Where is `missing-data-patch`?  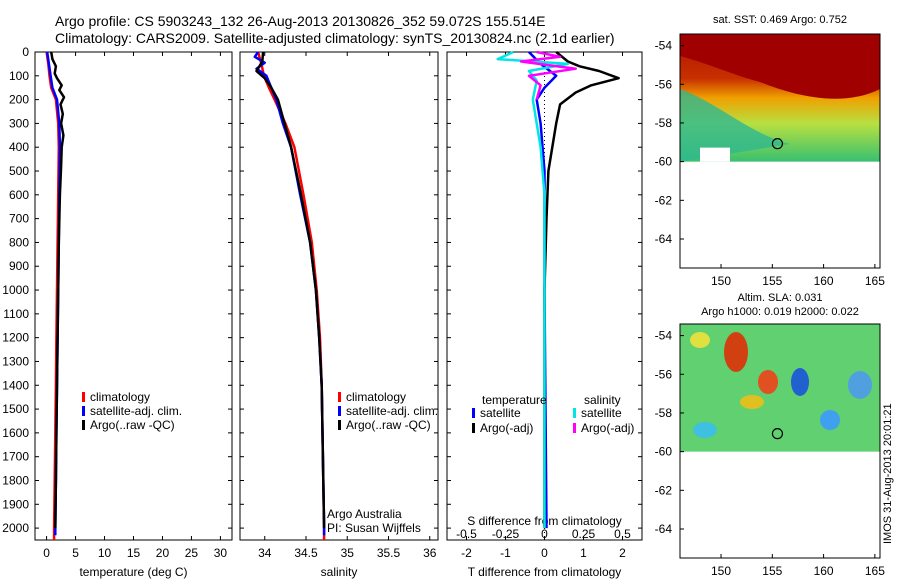
missing-data-patch is located at coordinates (715, 154).